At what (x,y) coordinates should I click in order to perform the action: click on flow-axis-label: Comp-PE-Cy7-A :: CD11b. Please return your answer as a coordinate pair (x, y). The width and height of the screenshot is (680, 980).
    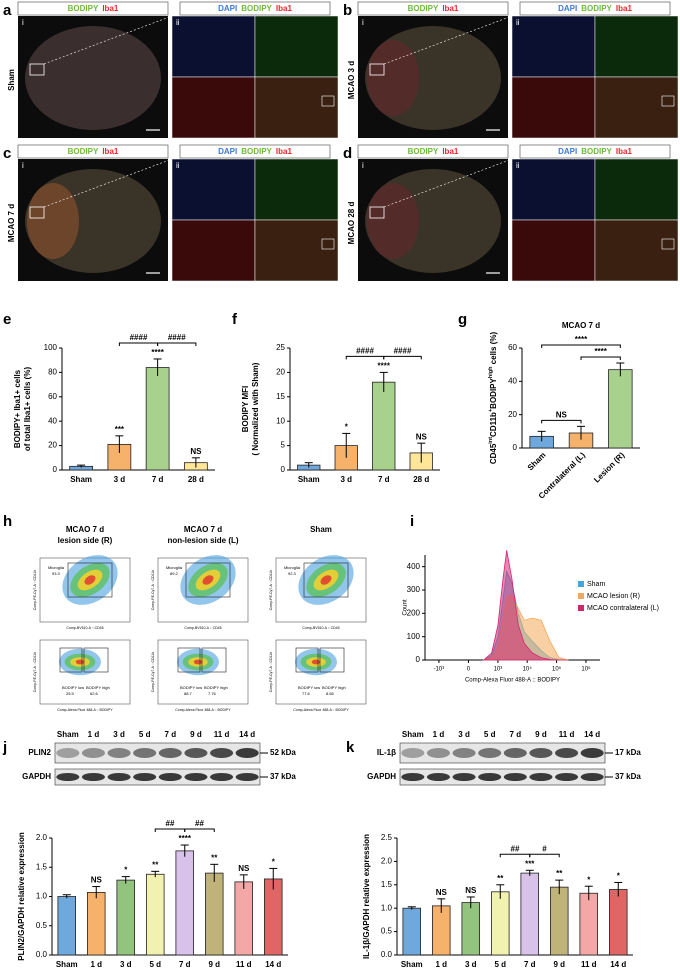
    Looking at the image, I should click on (271, 590).